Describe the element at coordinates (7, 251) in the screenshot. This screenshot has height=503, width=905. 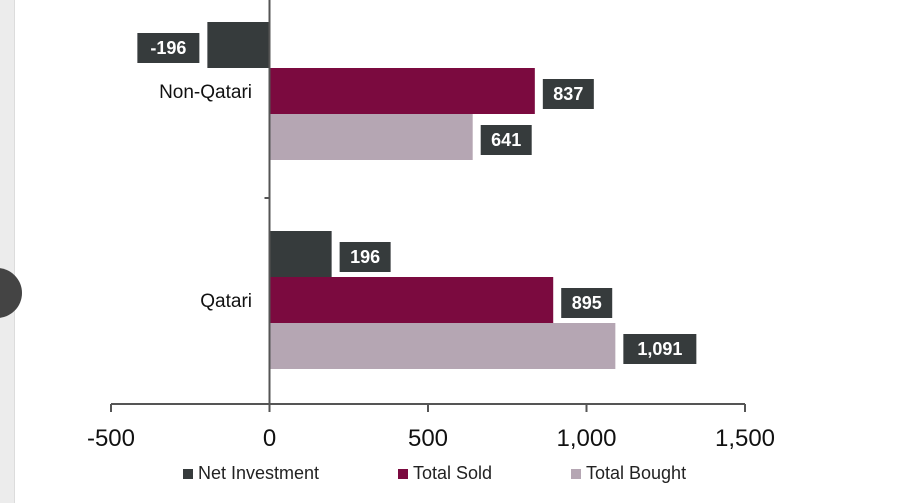
I see `left-edge-strip` at that location.